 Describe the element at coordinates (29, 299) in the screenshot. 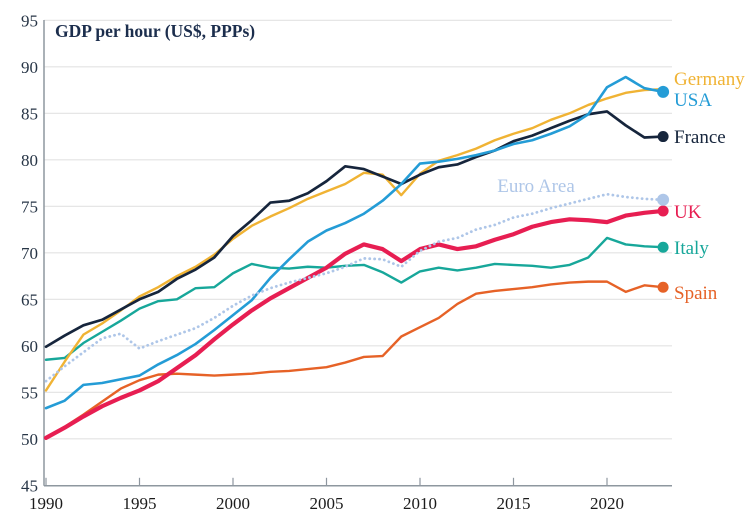

I see `y-axis-tick-label: 65` at that location.